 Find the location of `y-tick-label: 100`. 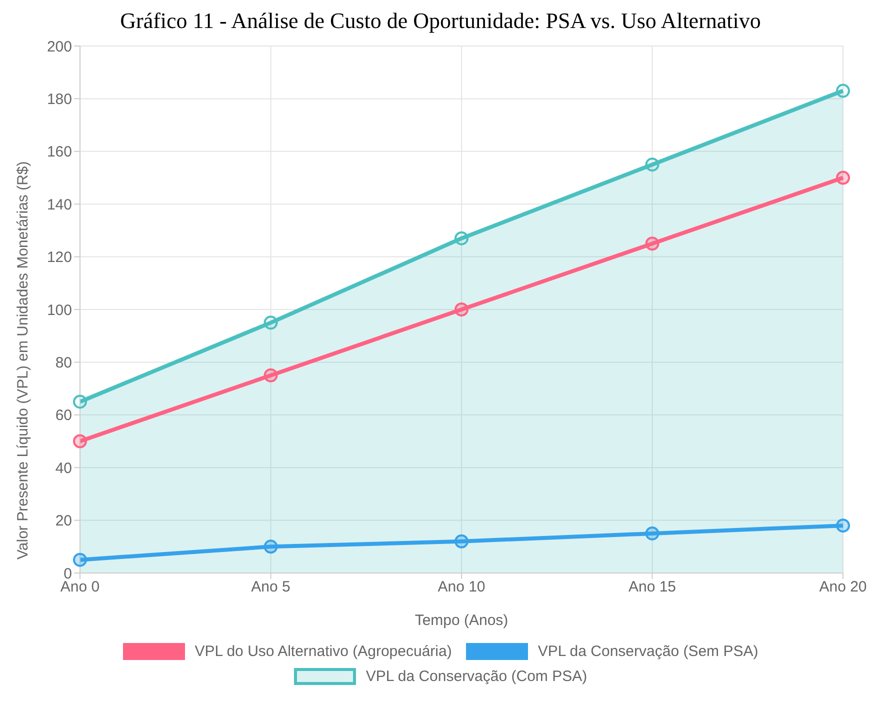

y-tick-label: 100 is located at coordinates (59, 310).